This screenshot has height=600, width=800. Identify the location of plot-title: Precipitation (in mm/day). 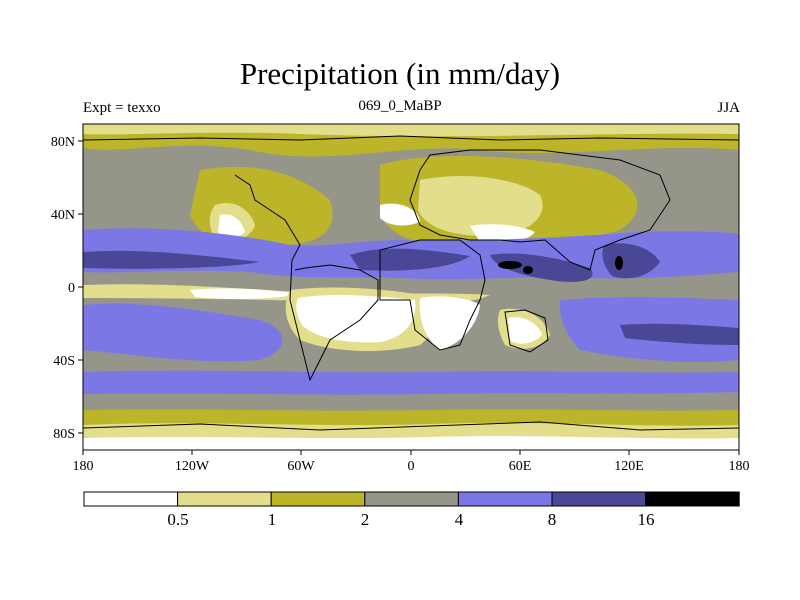
(400, 73).